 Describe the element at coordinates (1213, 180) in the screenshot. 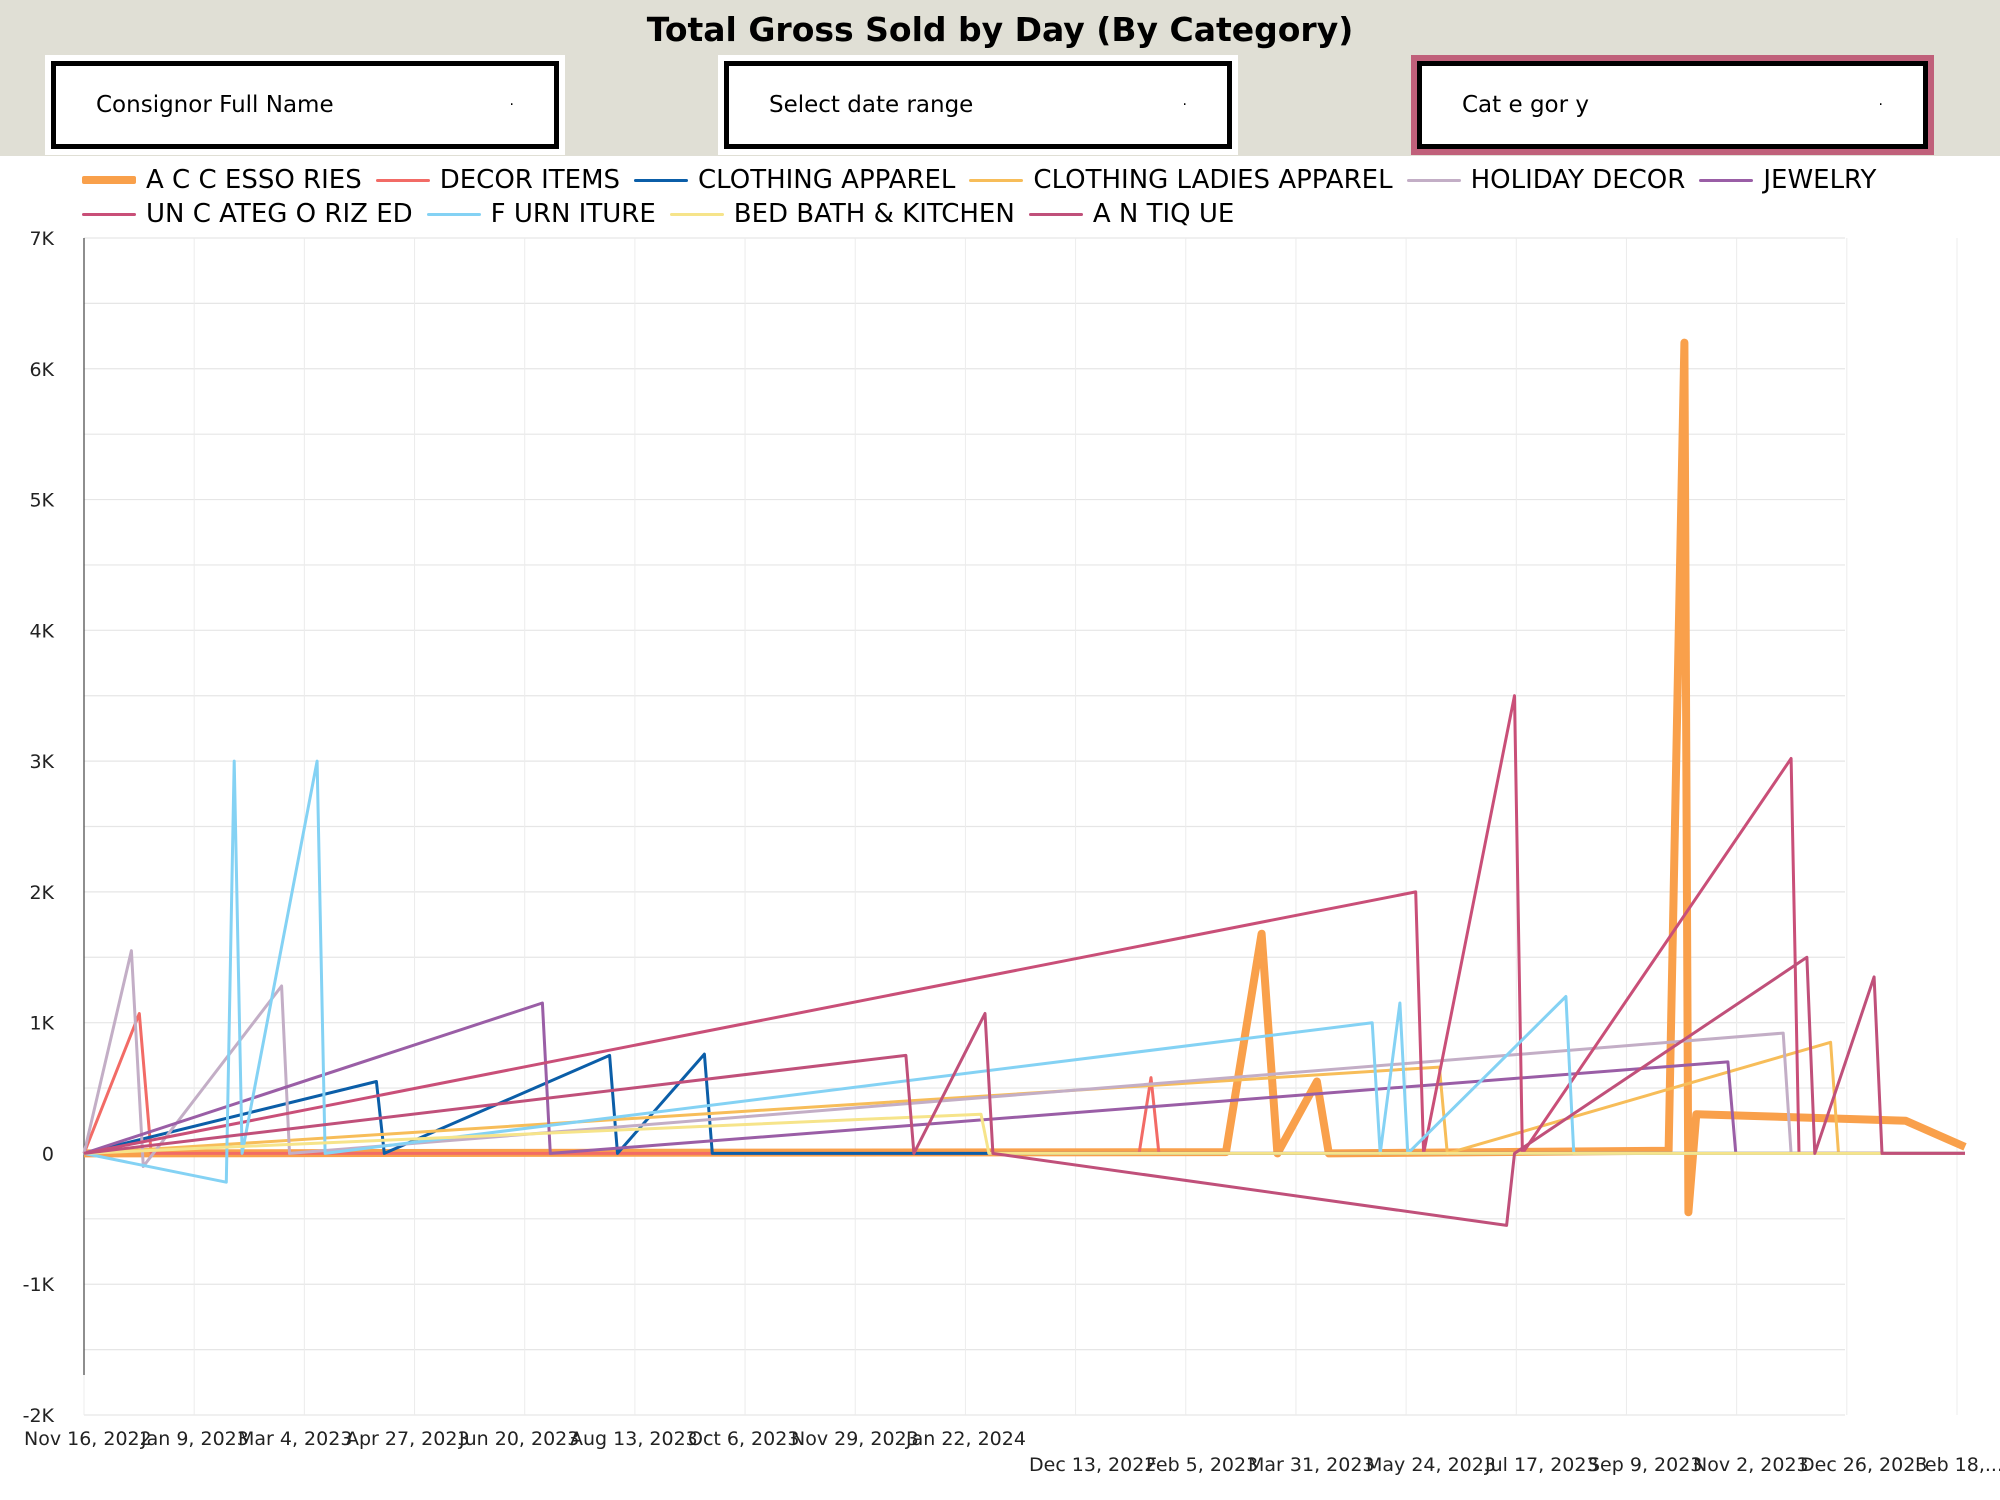

I see `legend-label: CLOTHING LADIES APPAREL` at that location.